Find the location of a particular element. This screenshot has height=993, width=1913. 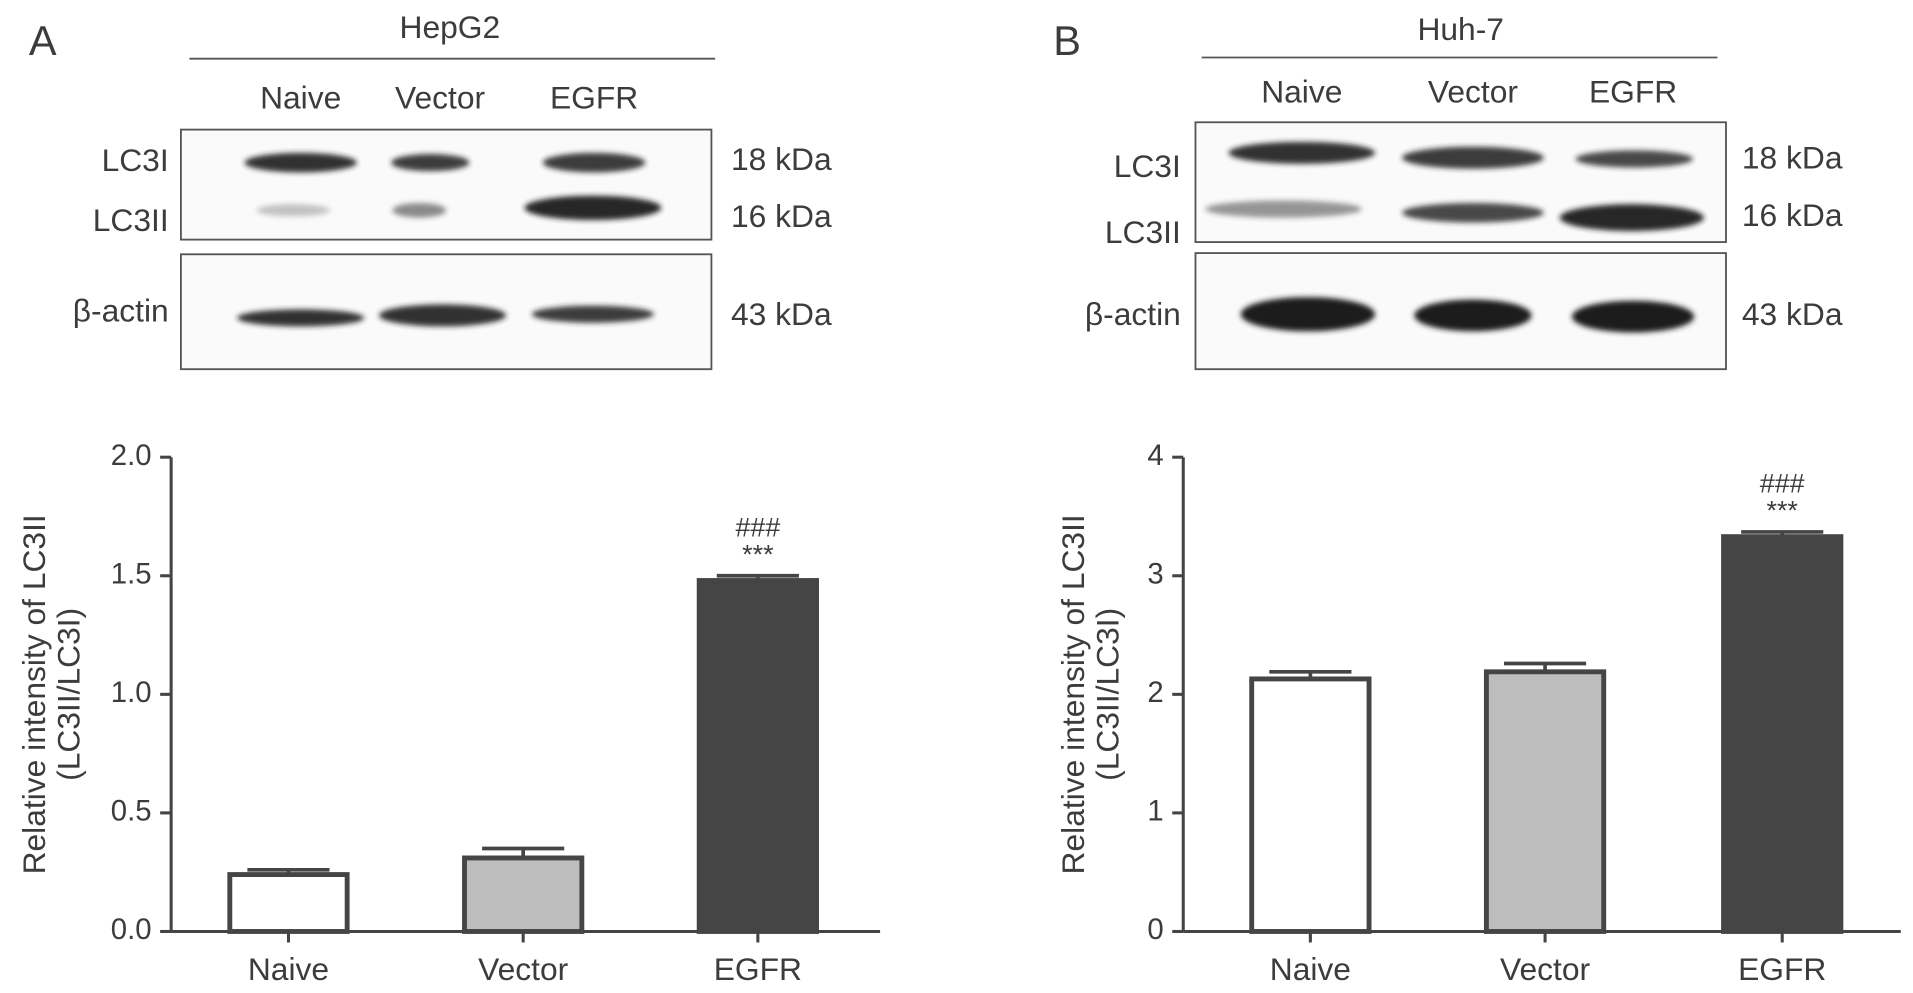

y-tick-label: 1.0 is located at coordinates (131, 692).